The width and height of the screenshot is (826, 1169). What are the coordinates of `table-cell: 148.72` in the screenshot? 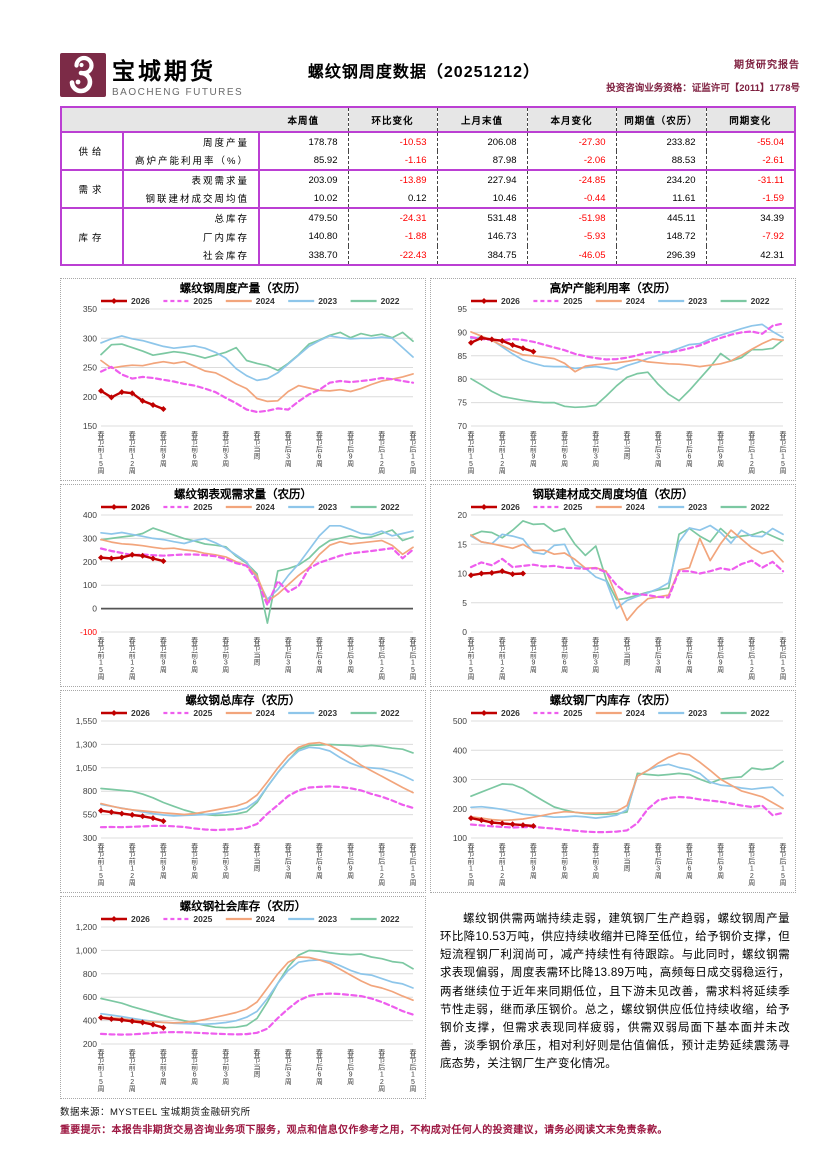 It's located at (660, 236).